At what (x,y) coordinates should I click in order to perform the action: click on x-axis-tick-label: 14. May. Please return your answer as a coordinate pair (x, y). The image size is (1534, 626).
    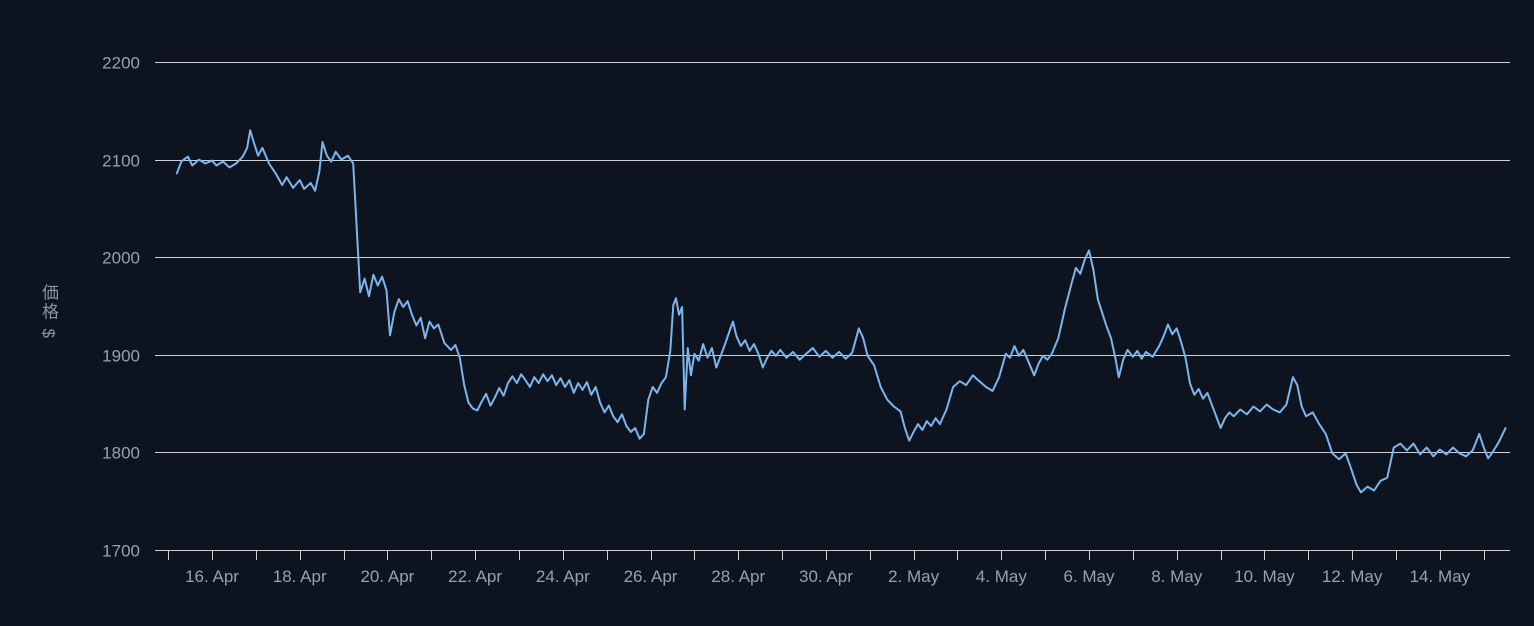
    Looking at the image, I should click on (1440, 576).